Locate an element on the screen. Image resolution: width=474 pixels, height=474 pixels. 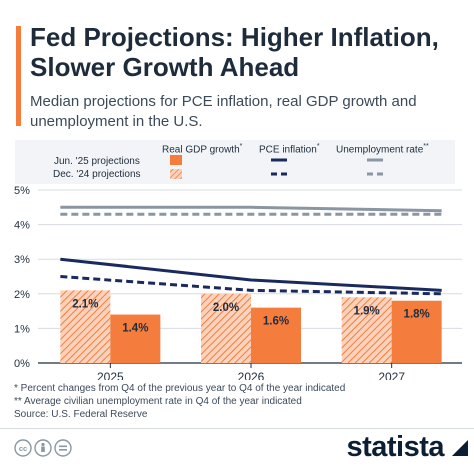
license-icons: cc is located at coordinates (43, 448).